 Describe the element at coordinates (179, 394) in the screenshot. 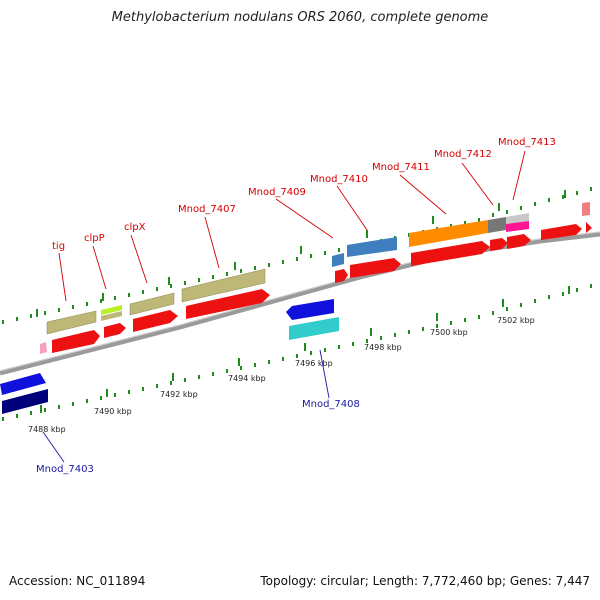

I see `kbp-label: 7492 kbp` at that location.